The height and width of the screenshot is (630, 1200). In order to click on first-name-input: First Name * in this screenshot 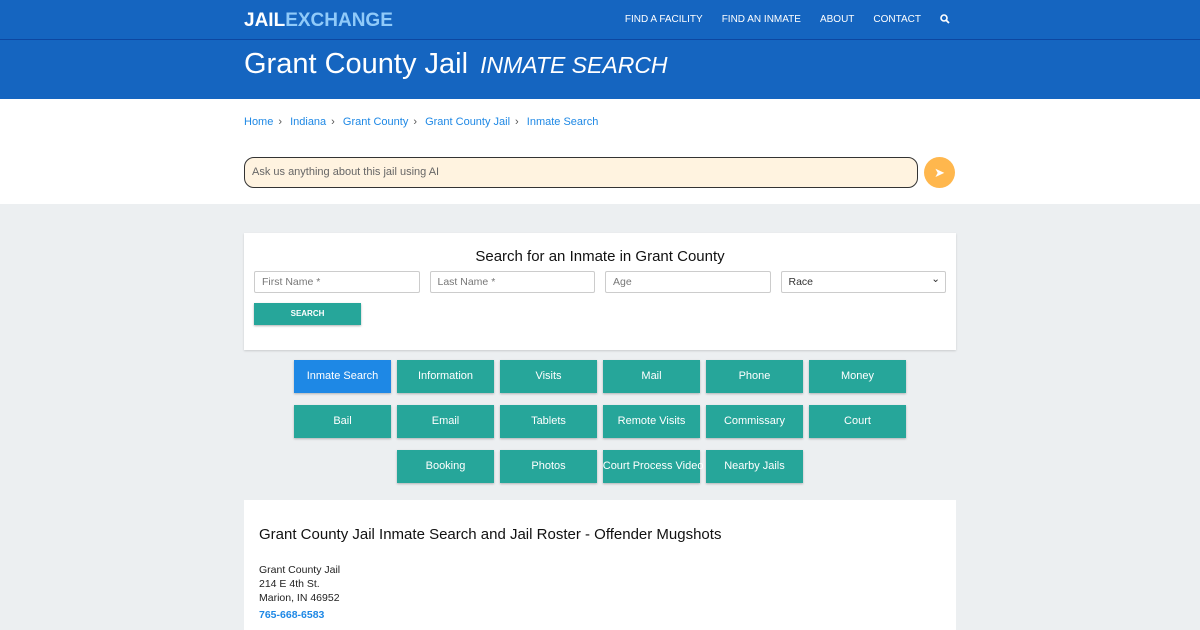, I will do `click(337, 282)`.